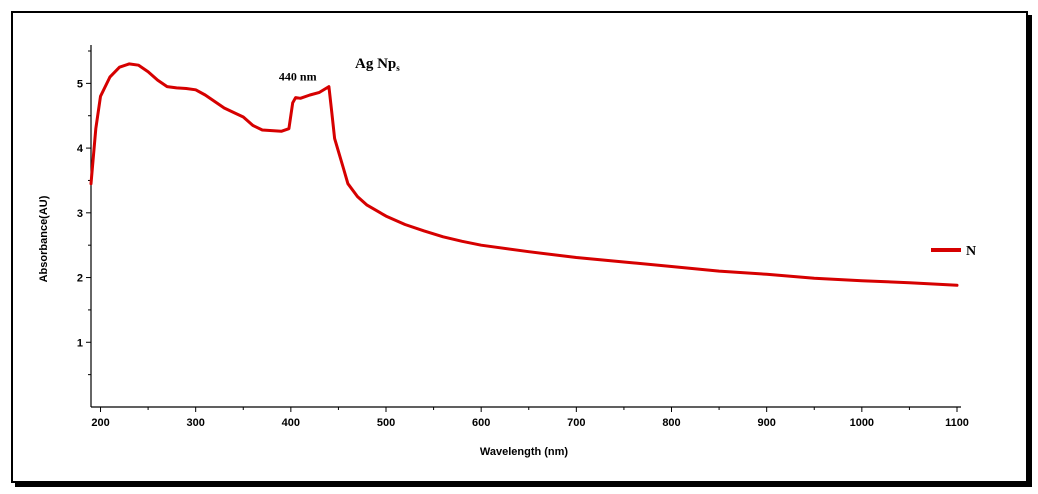  I want to click on annotation-ag-nps-subscript: s, so click(398, 68).